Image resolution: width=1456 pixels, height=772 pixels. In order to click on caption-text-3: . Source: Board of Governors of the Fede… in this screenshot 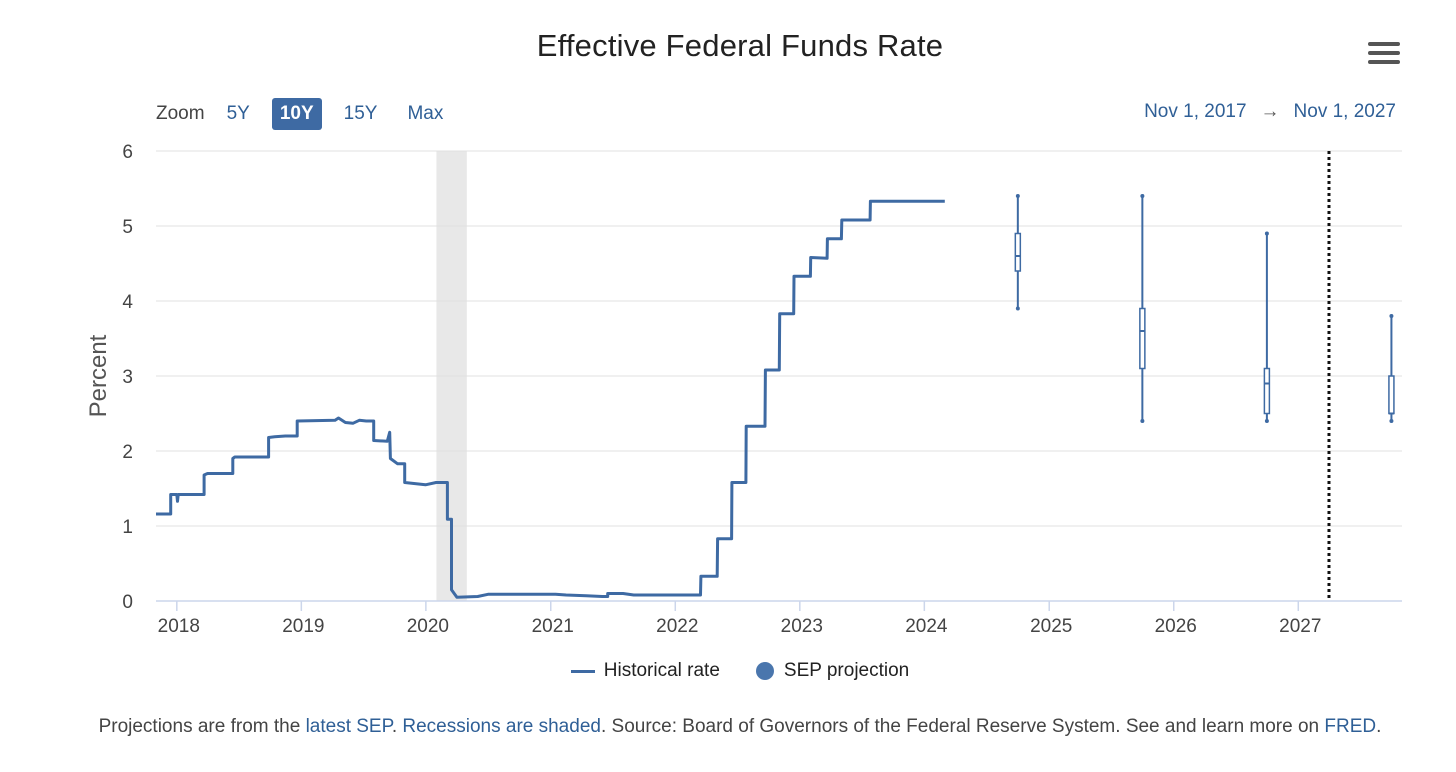, I will do `click(962, 726)`.